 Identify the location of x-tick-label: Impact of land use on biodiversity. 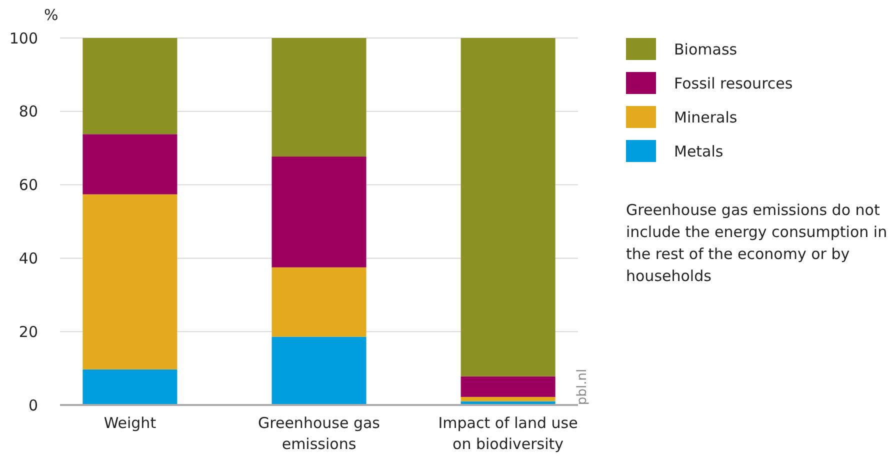
(508, 433).